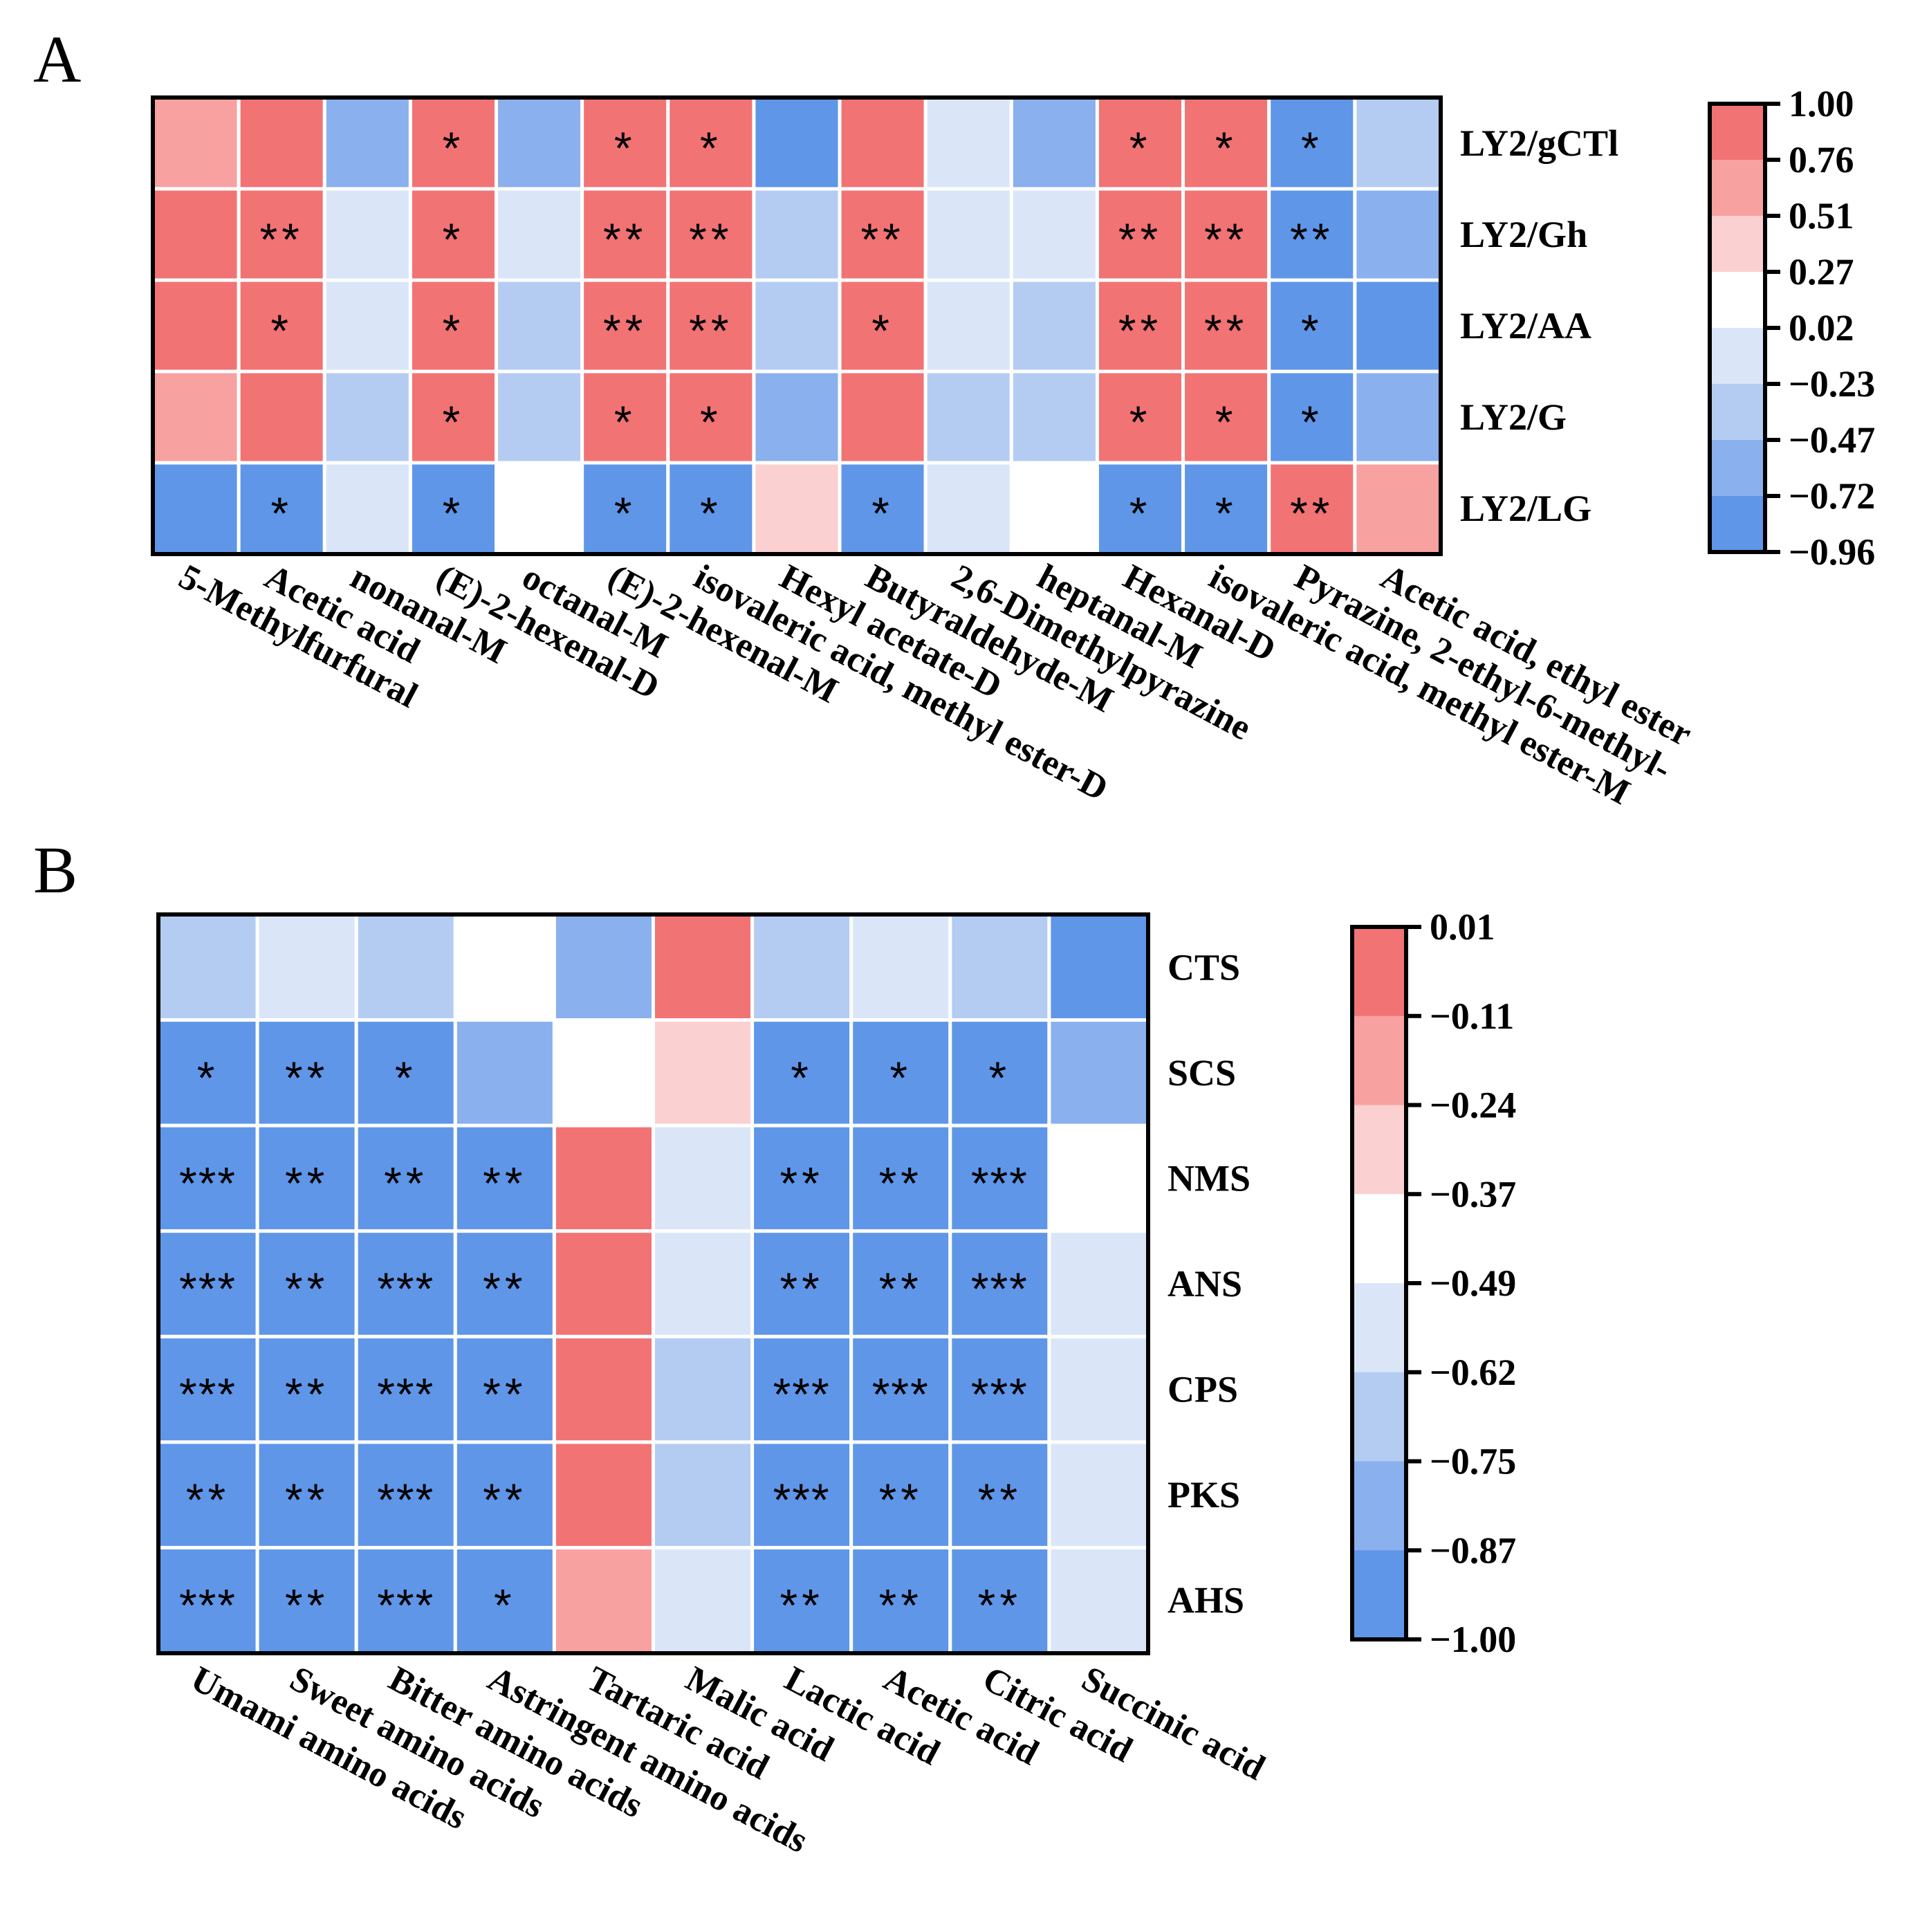 The height and width of the screenshot is (1932, 1929). What do you see at coordinates (1821, 160) in the screenshot?
I see `a-colorbar-tick-label-1: 0.76` at bounding box center [1821, 160].